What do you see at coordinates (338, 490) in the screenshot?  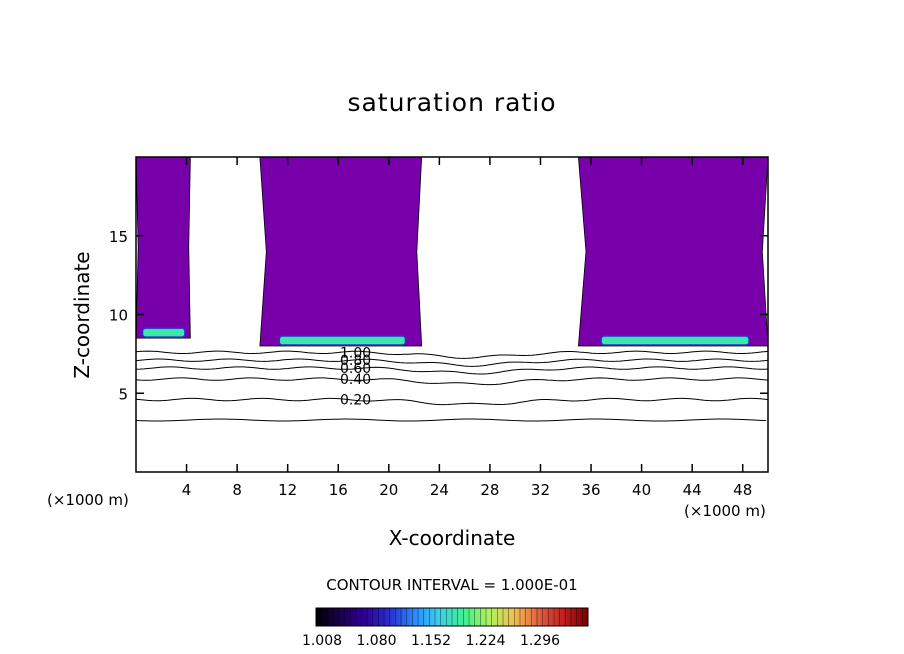 I see `x-tick-label: 16` at bounding box center [338, 490].